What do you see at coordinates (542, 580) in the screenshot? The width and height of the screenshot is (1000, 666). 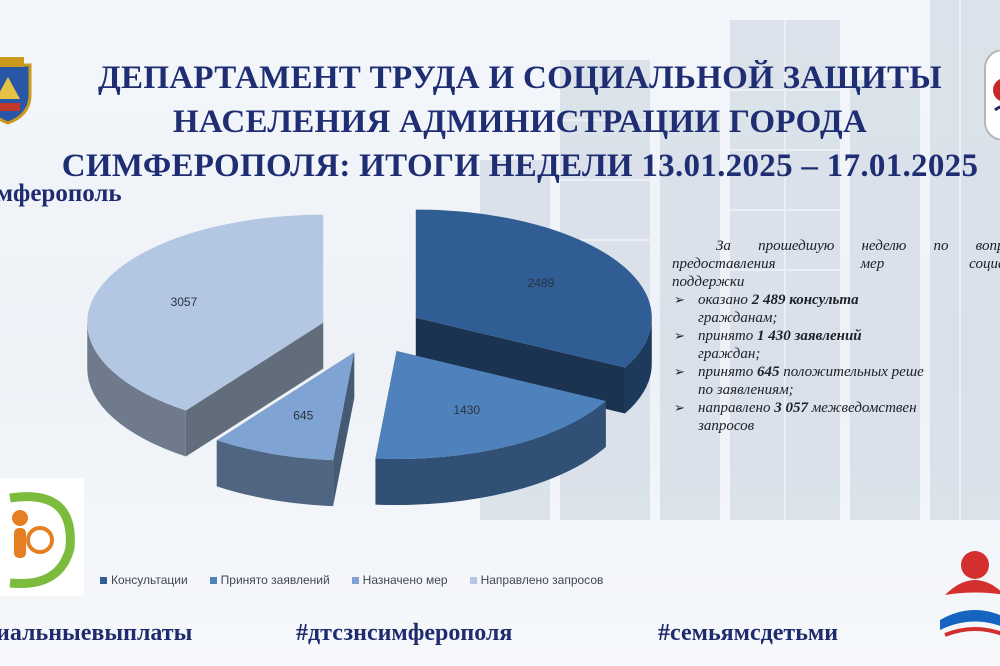 I see `legend-label: Направлено запросов` at bounding box center [542, 580].